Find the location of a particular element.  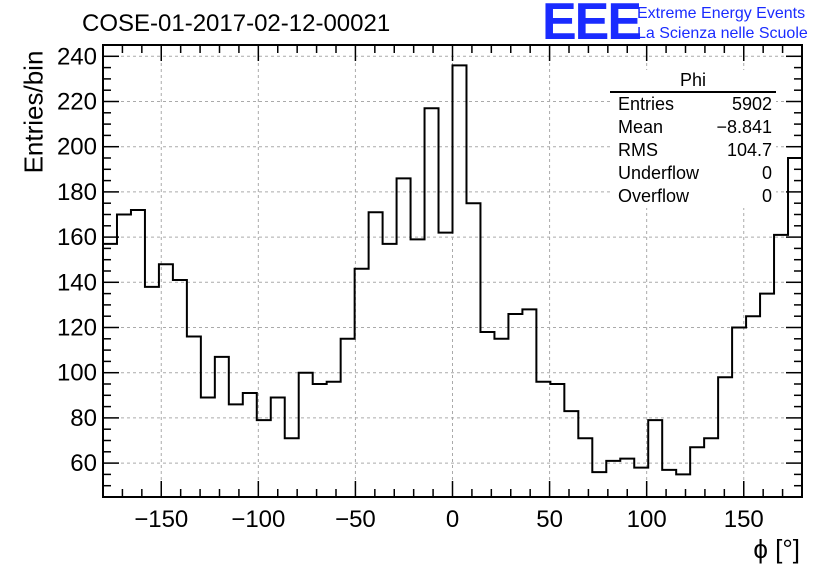

x-tick-label: −150 is located at coordinates (161, 519).